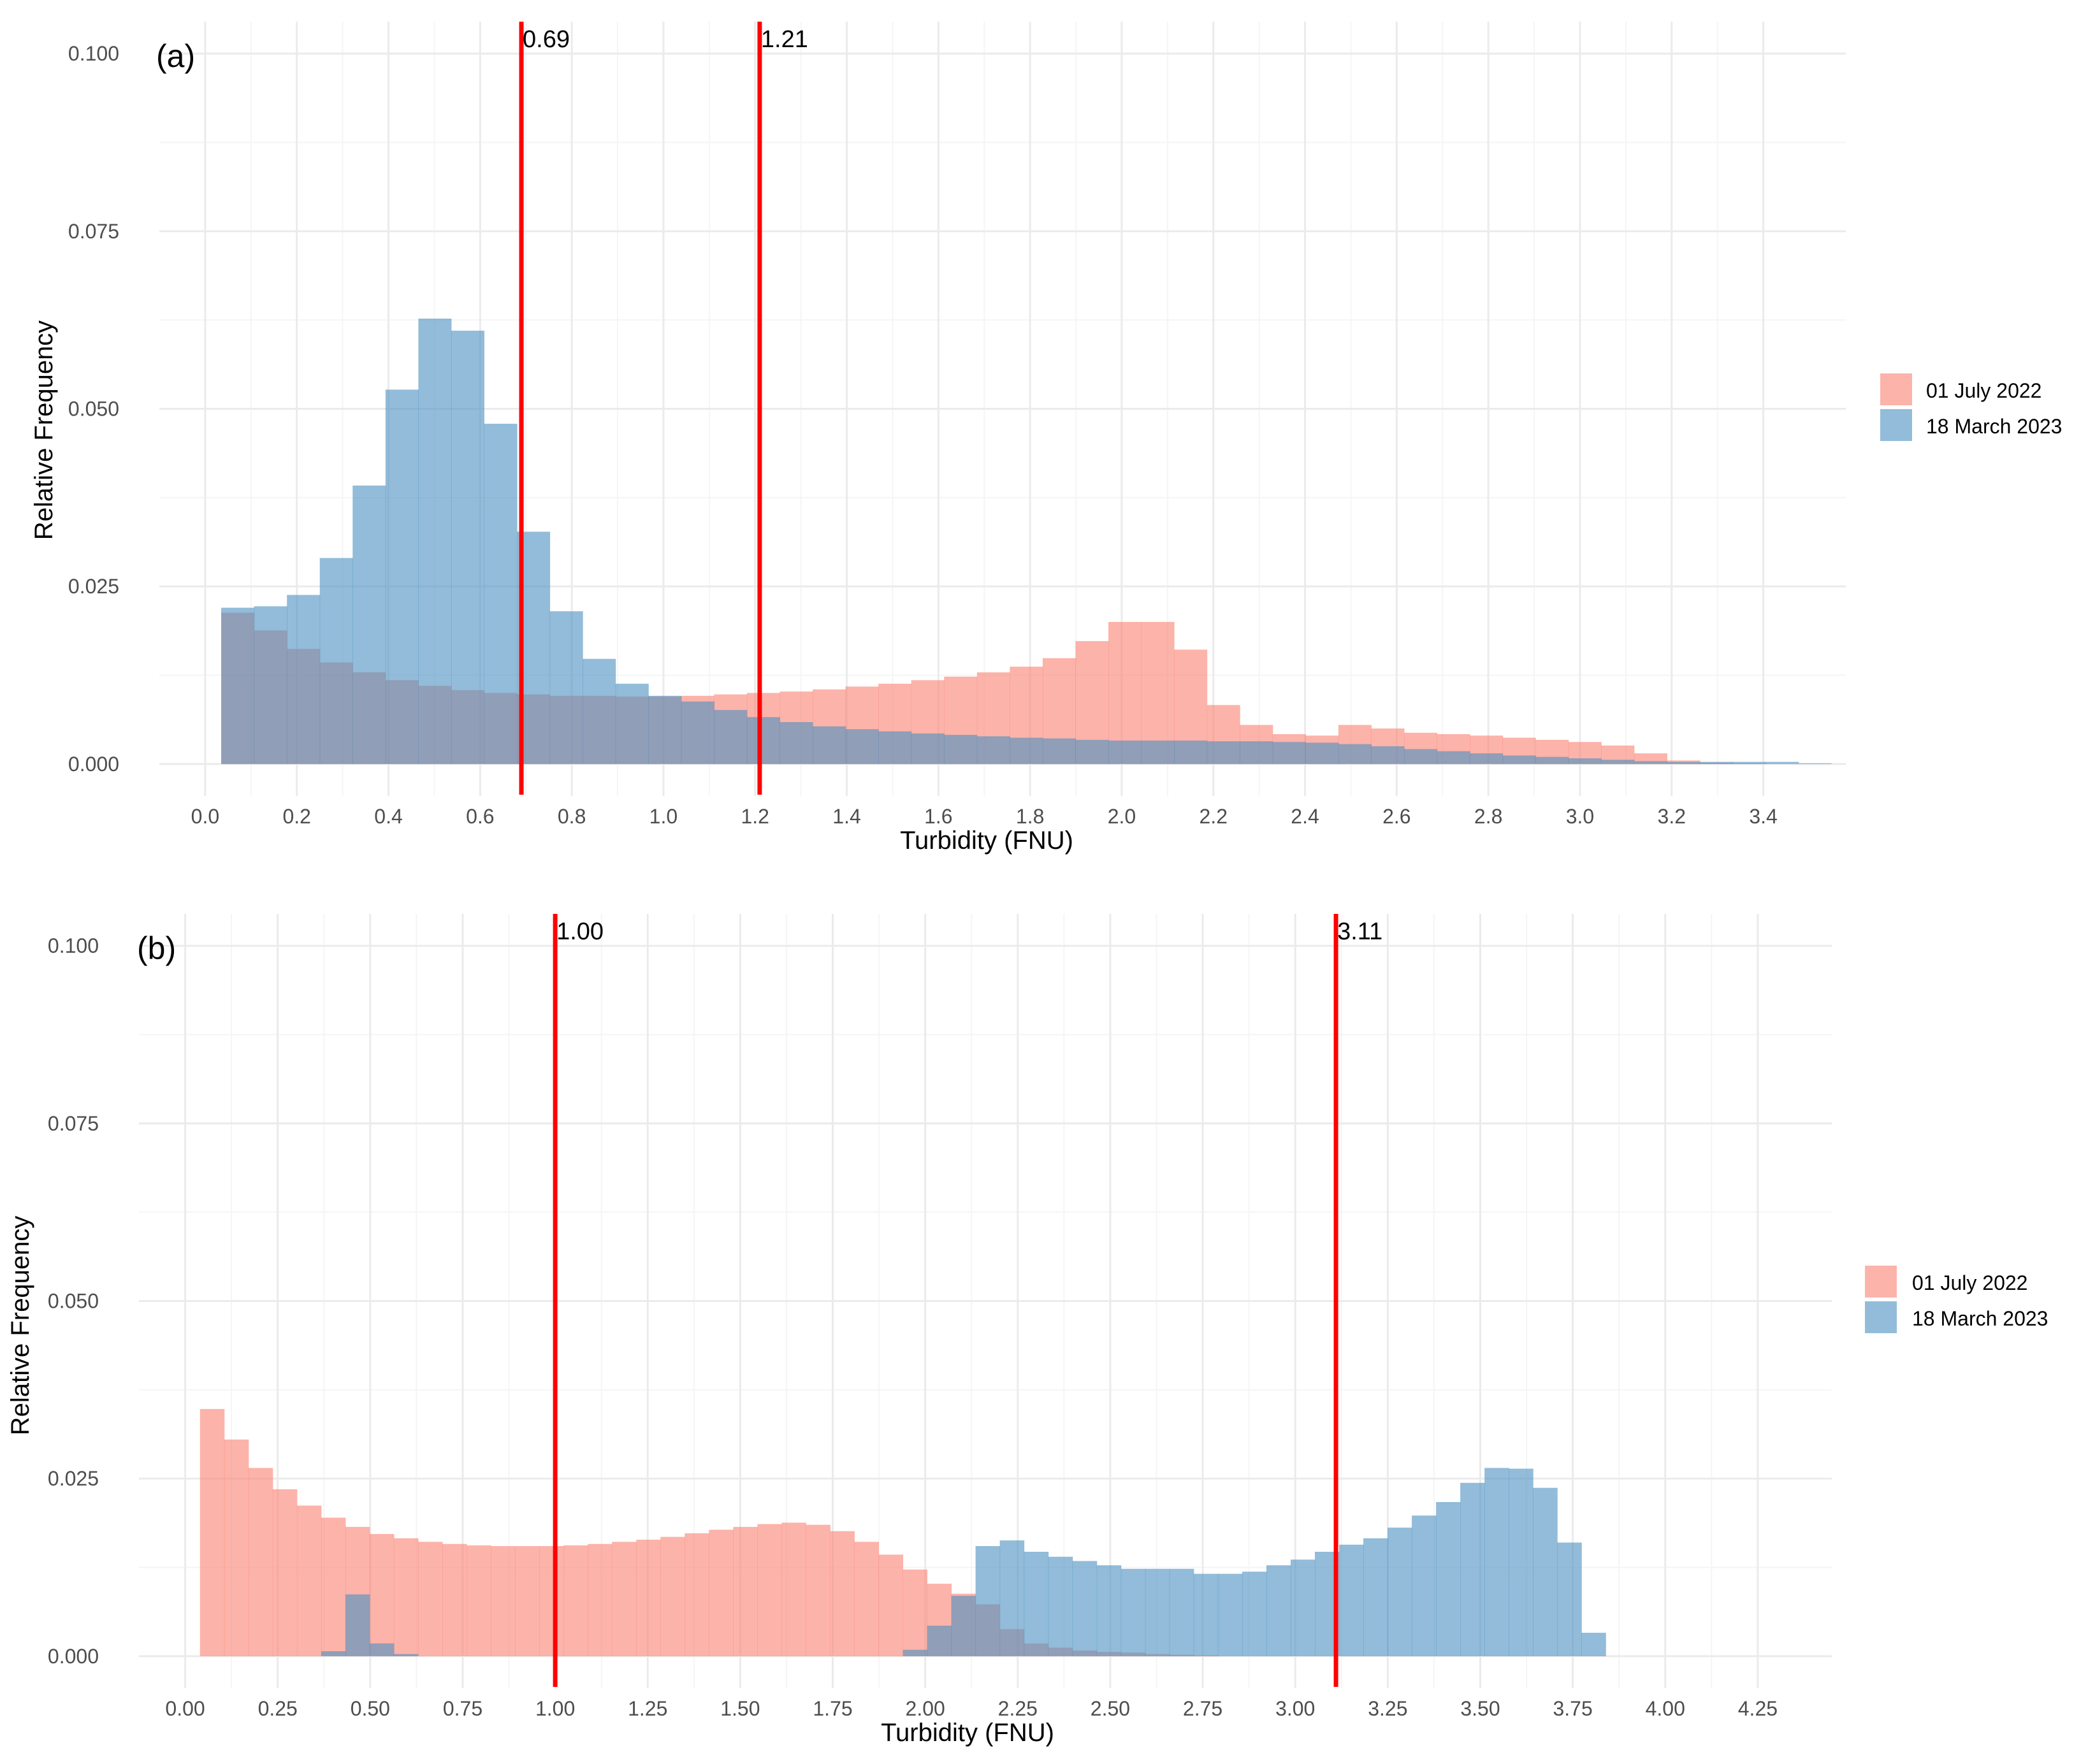  What do you see at coordinates (663, 816) in the screenshot?
I see `x-tick-label: 1.0` at bounding box center [663, 816].